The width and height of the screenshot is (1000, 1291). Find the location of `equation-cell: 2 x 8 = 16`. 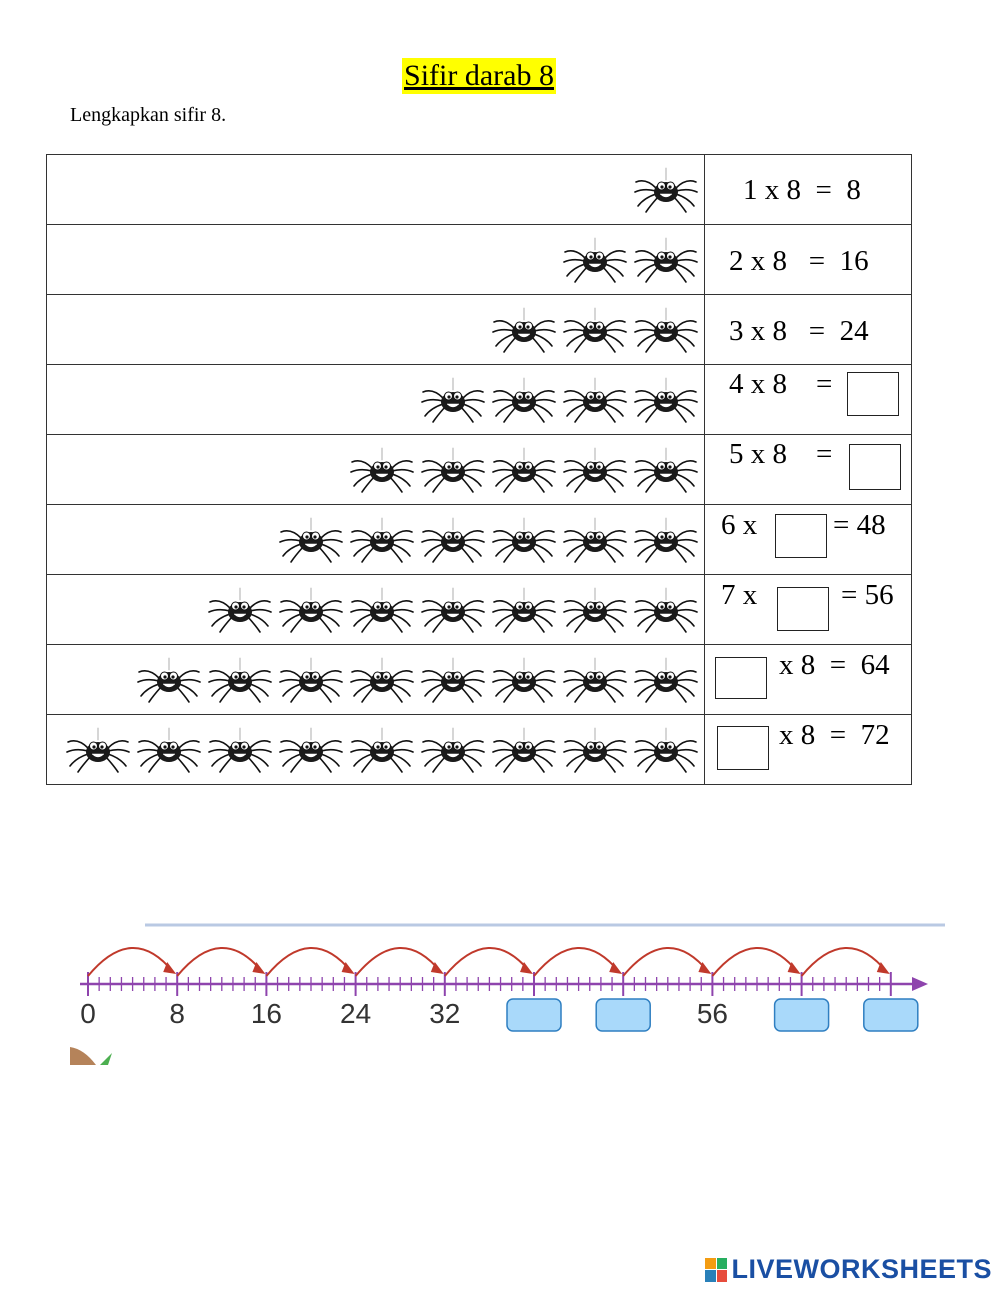

equation-cell: 2 x 8 = 16 is located at coordinates (808, 259).